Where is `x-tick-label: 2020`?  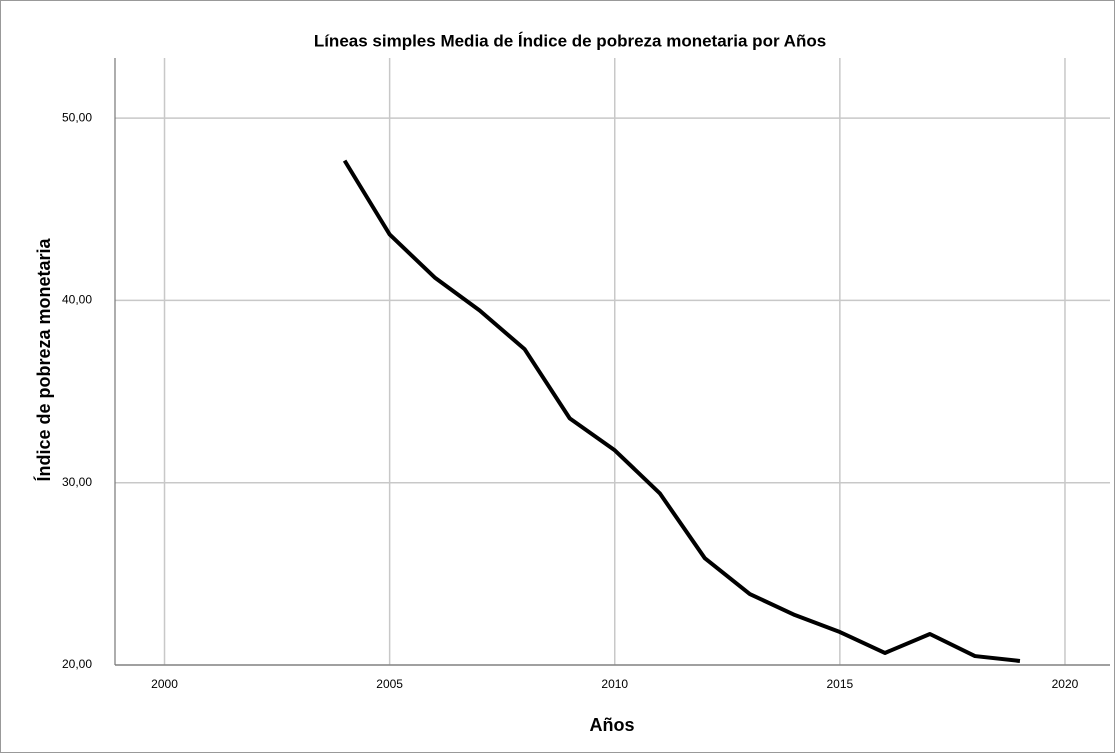
x-tick-label: 2020 is located at coordinates (1065, 684).